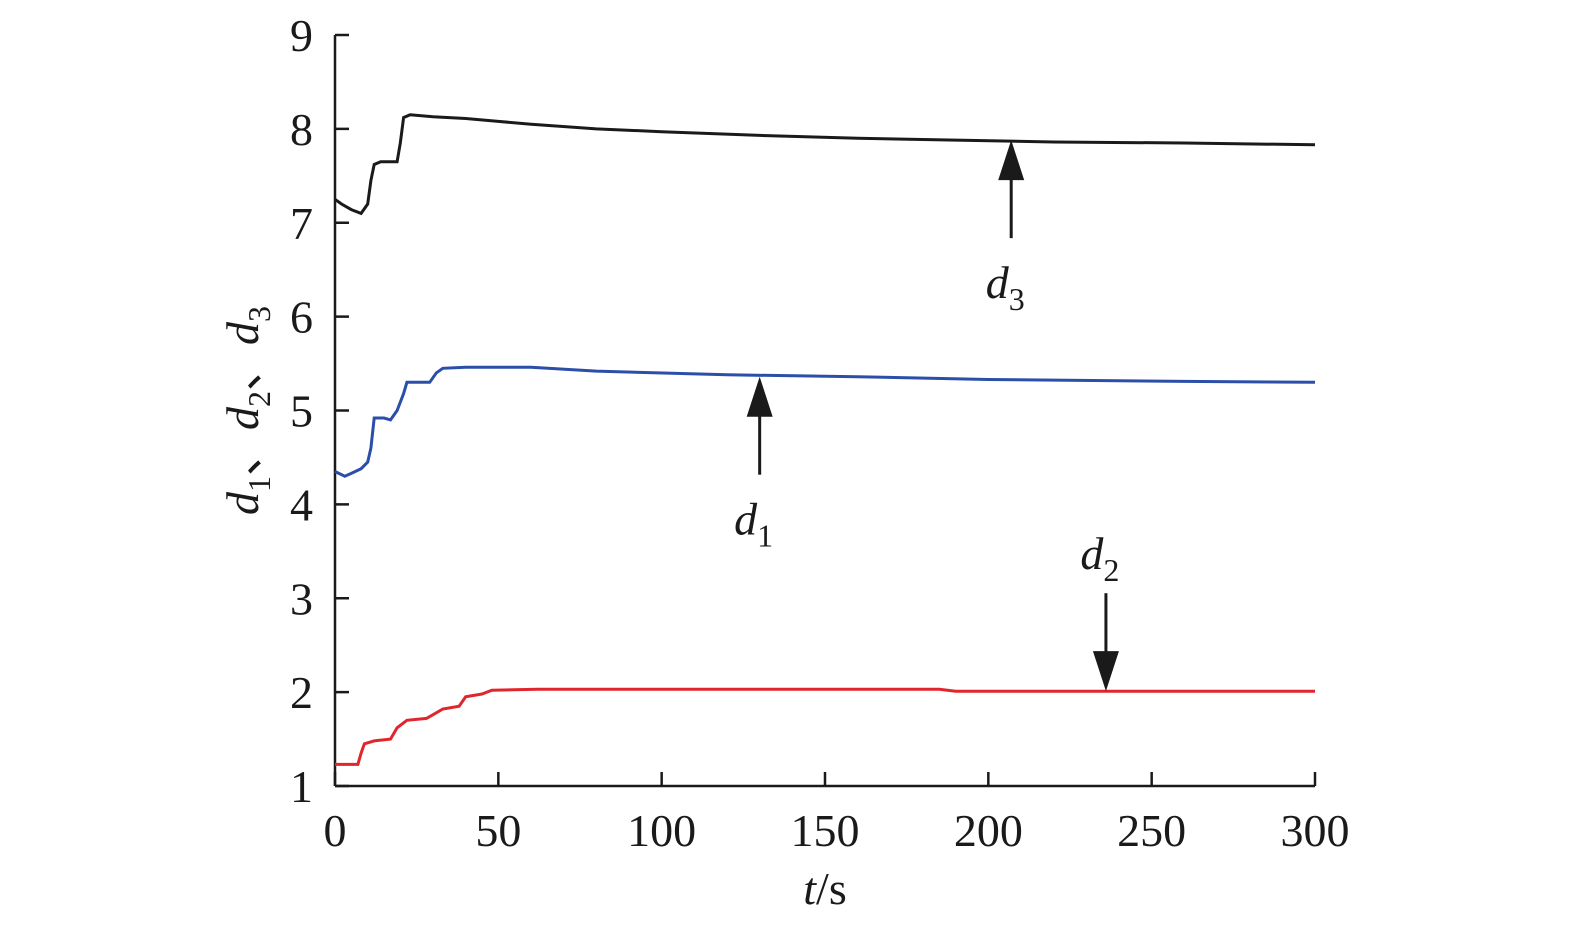  I want to click on annotation-d1: d1, so click(753, 465).